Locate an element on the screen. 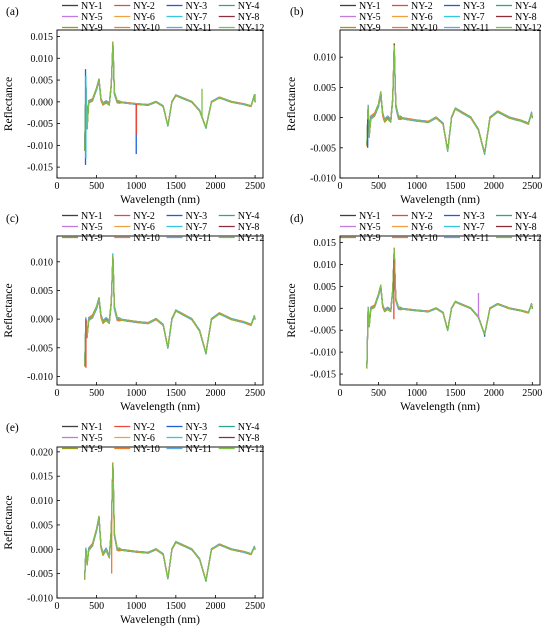 This screenshot has height=639, width=550. panel-label: (e) is located at coordinates (12, 428).